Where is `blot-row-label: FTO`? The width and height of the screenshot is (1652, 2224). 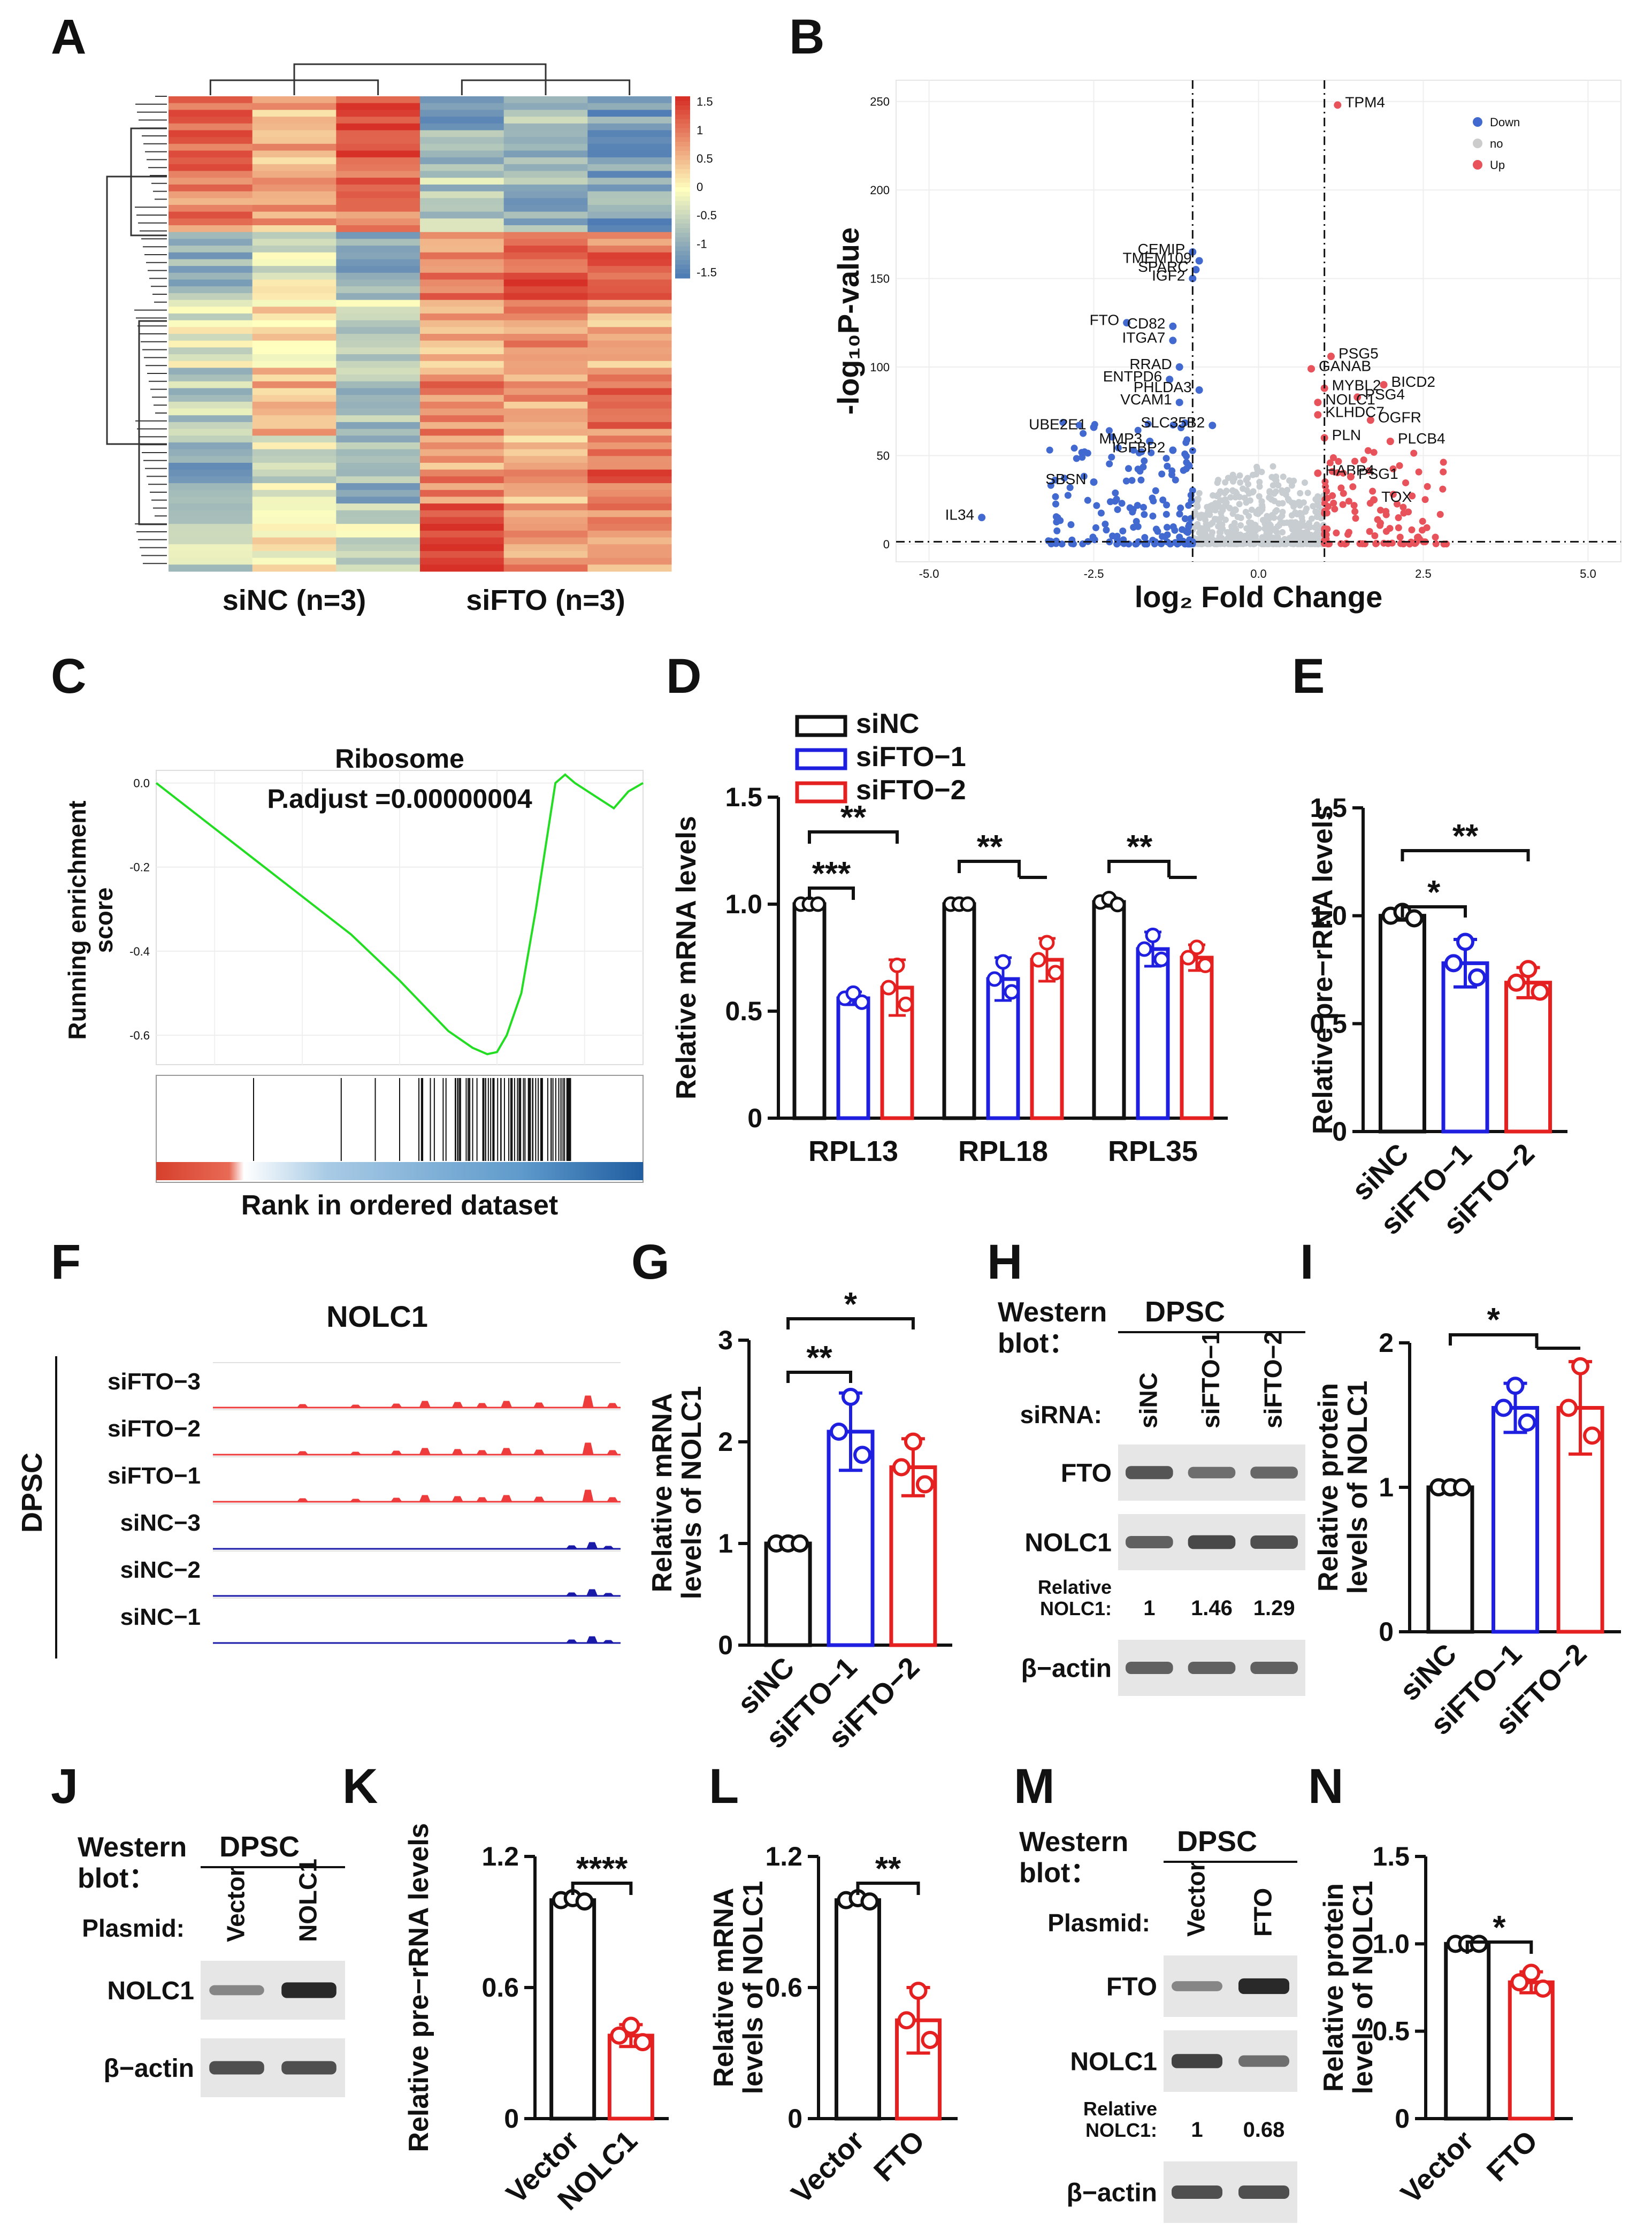 blot-row-label: FTO is located at coordinates (1131, 1987).